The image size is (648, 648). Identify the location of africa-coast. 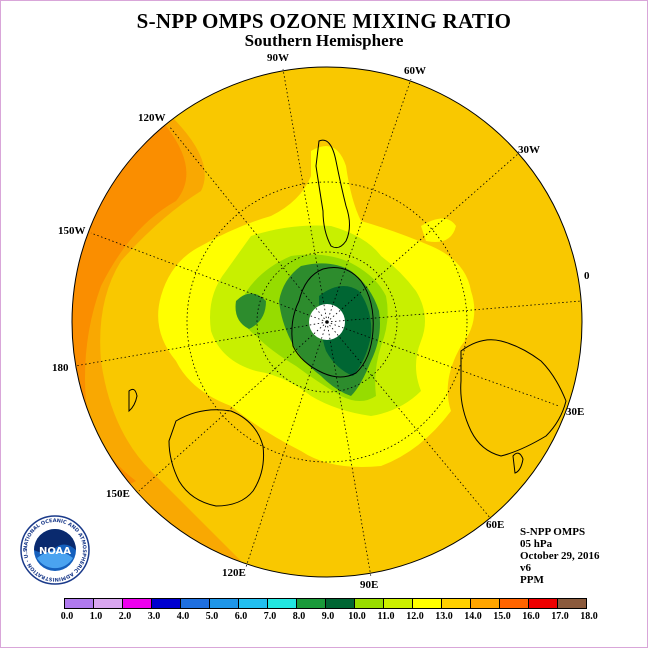
(513, 398).